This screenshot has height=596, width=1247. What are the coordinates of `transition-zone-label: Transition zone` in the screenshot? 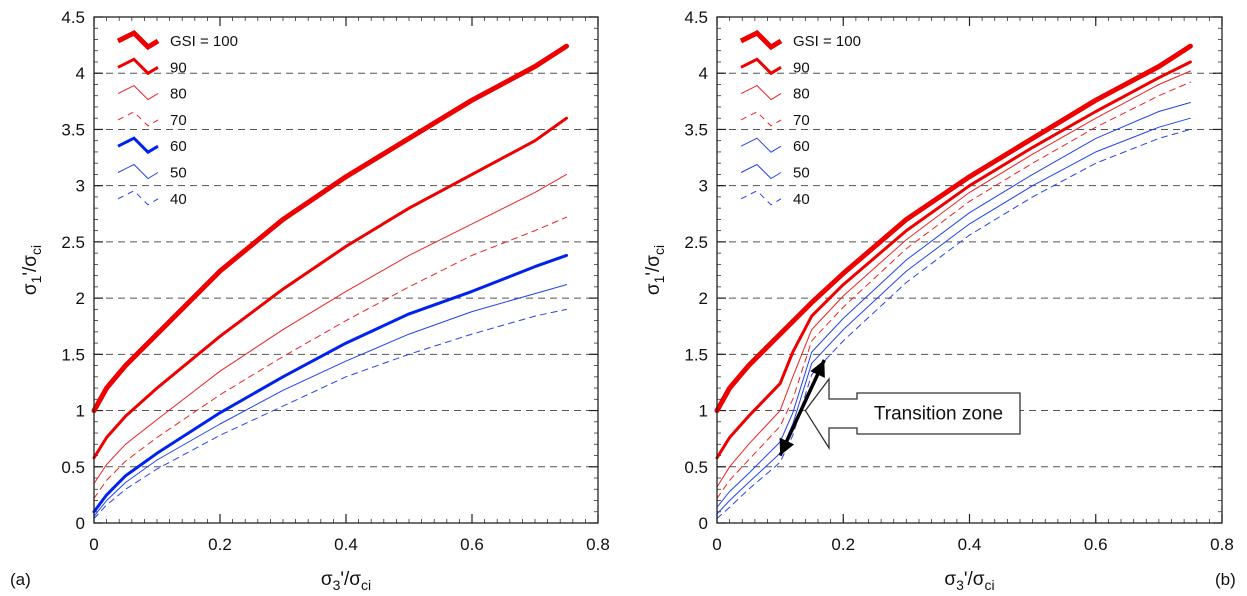 It's located at (938, 414).